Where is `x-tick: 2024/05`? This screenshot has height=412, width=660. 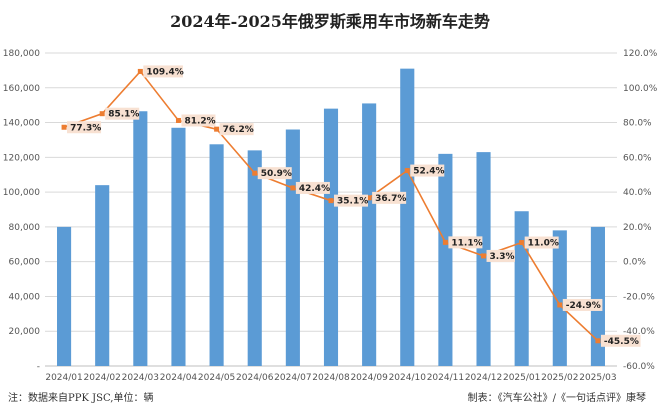
x-tick: 2024/05 is located at coordinates (216, 378).